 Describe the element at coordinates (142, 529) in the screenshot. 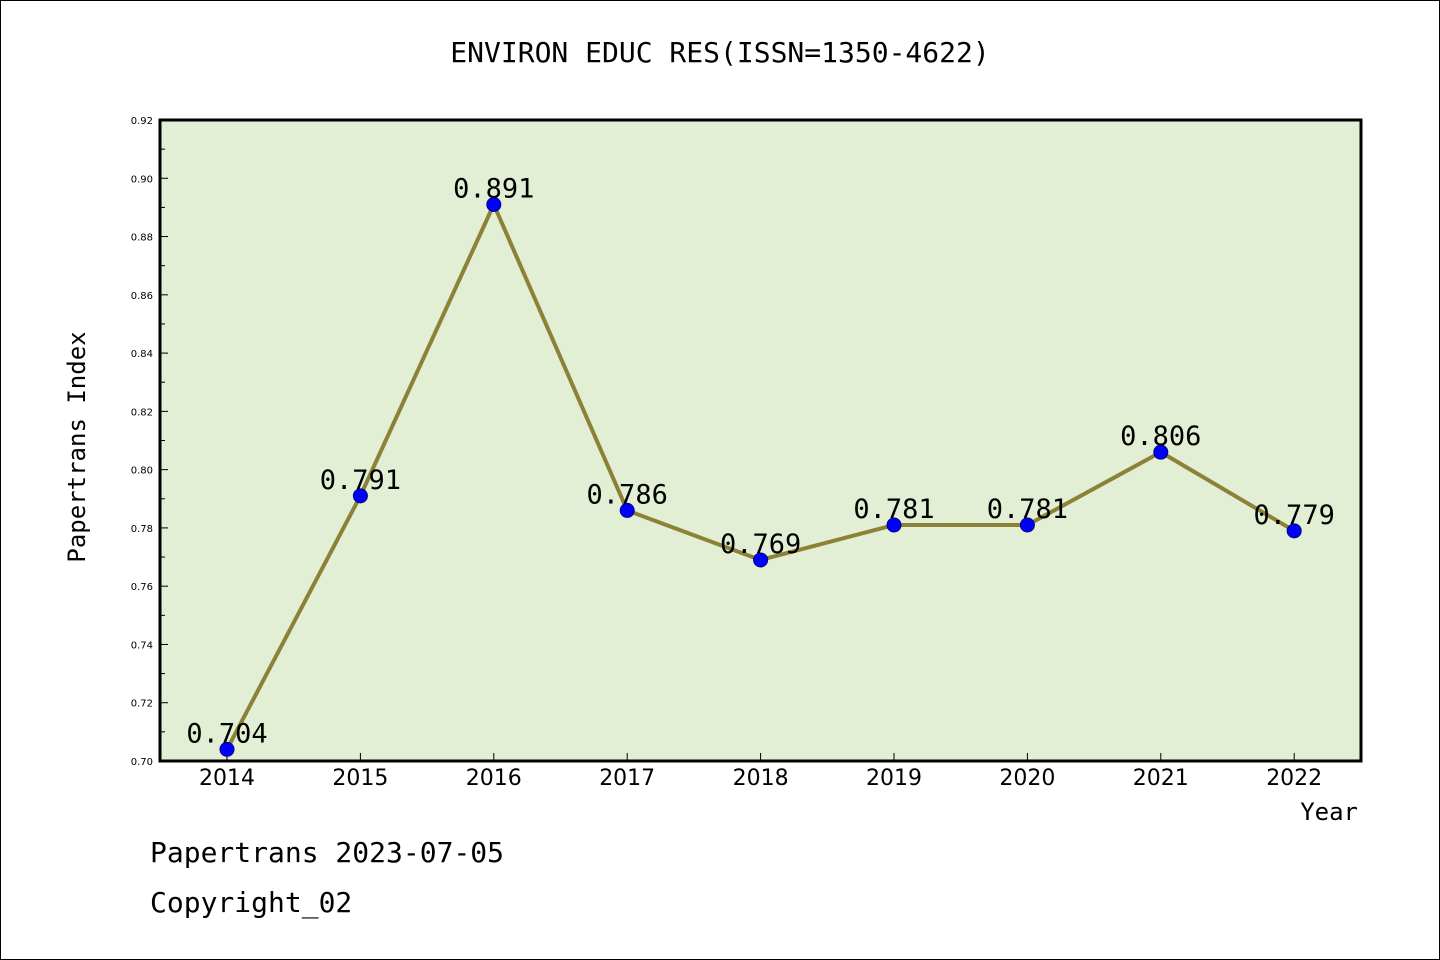

I see `y-tick-label: 0.78` at that location.